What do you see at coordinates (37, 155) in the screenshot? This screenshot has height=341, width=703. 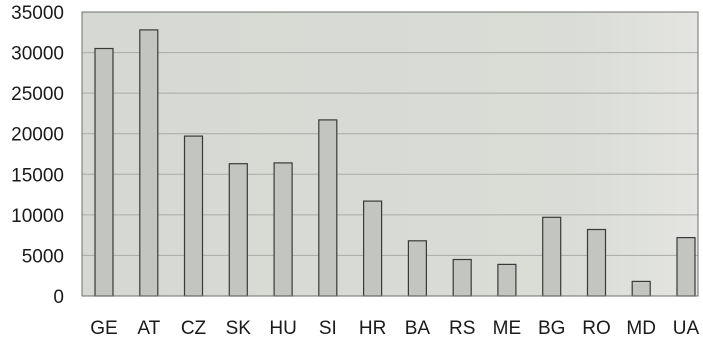 I see `y-axis-ticks: 0 5000 10000 15000 20000 25000 30000 35000` at bounding box center [37, 155].